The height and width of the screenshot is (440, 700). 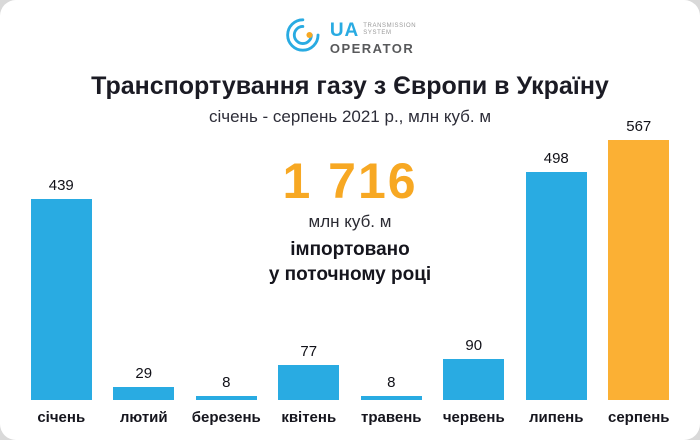 I want to click on bar-value-label: 567, so click(x=639, y=126).